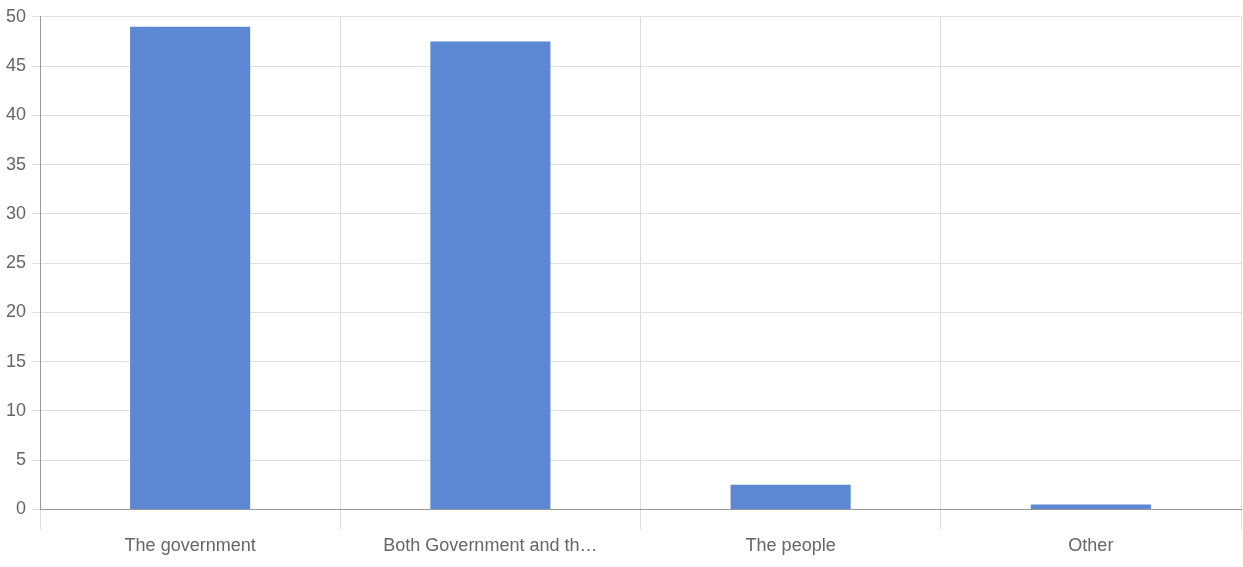 The width and height of the screenshot is (1243, 567). Describe the element at coordinates (16, 114) in the screenshot. I see `y-tick-label: 40` at that location.